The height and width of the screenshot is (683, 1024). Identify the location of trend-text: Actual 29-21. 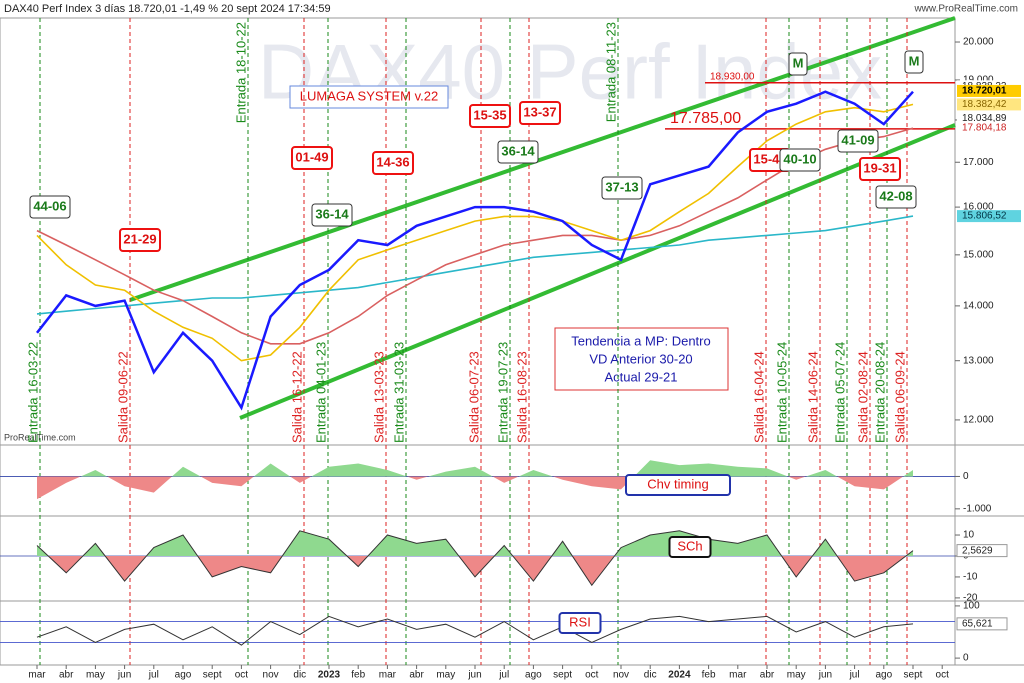
(641, 376).